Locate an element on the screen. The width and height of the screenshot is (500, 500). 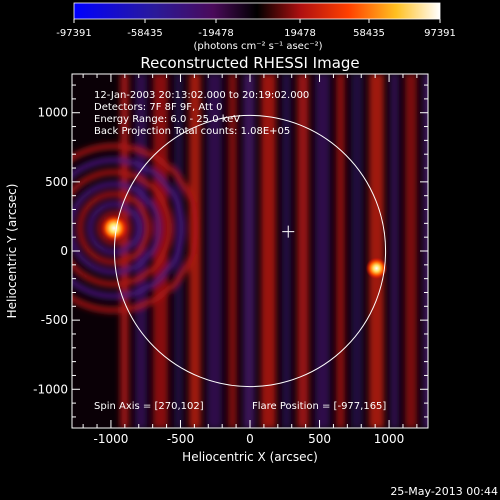
center-marker is located at coordinates (288, 231).